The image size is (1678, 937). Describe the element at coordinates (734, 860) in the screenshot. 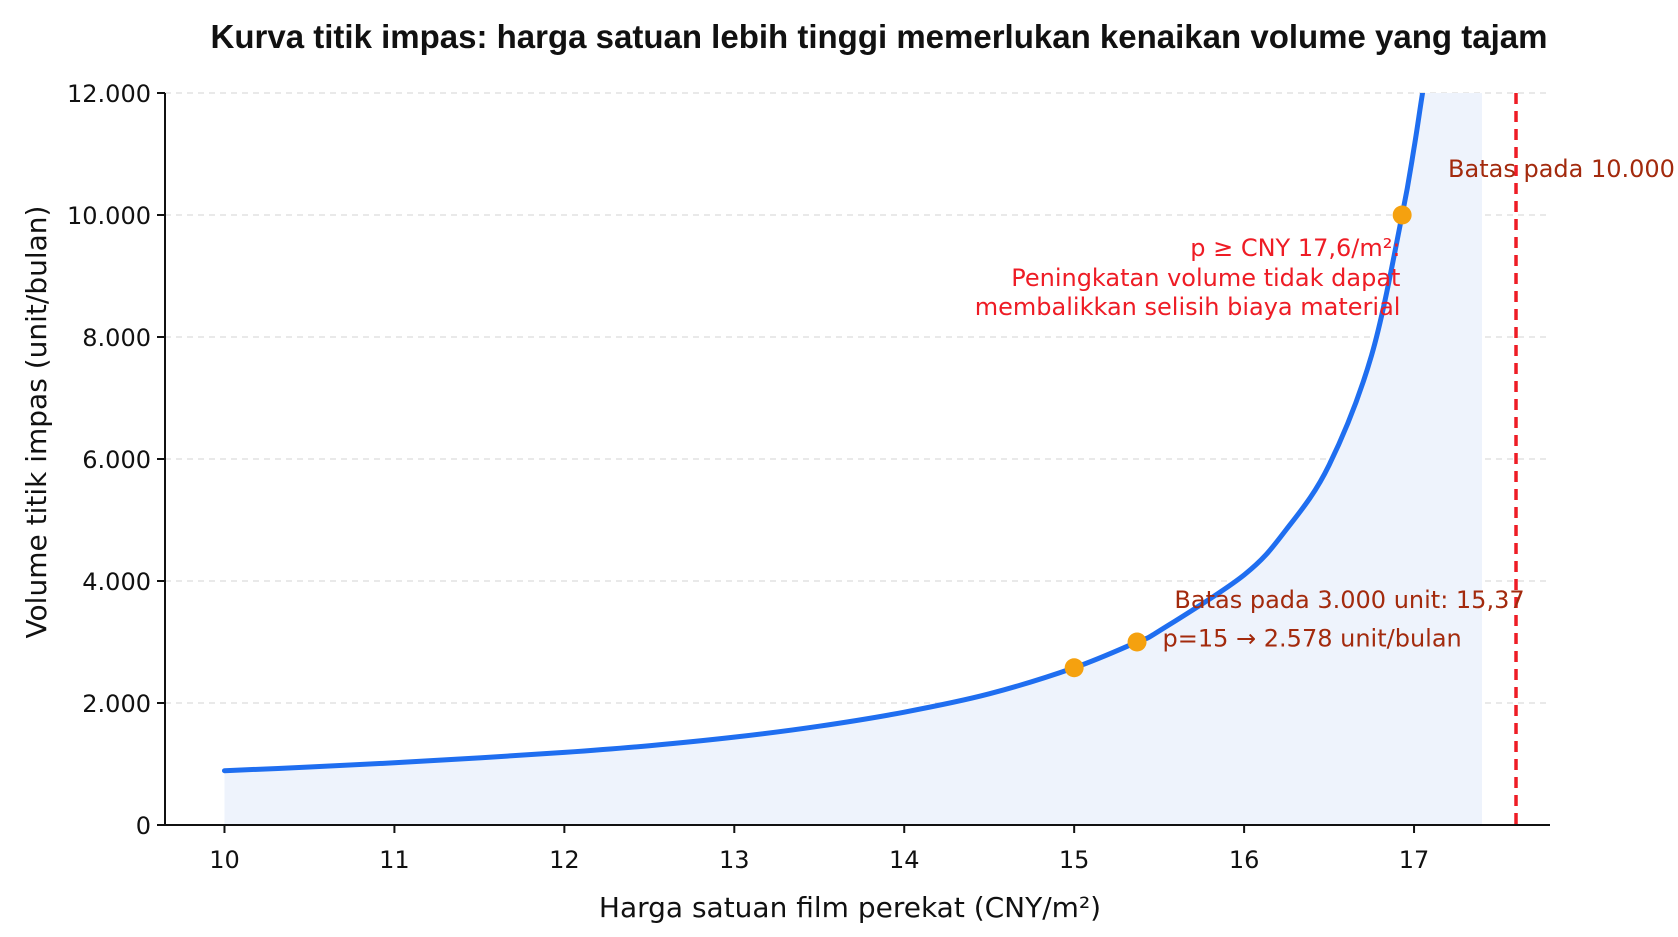

I see `x-tick-label-3: 13` at that location.